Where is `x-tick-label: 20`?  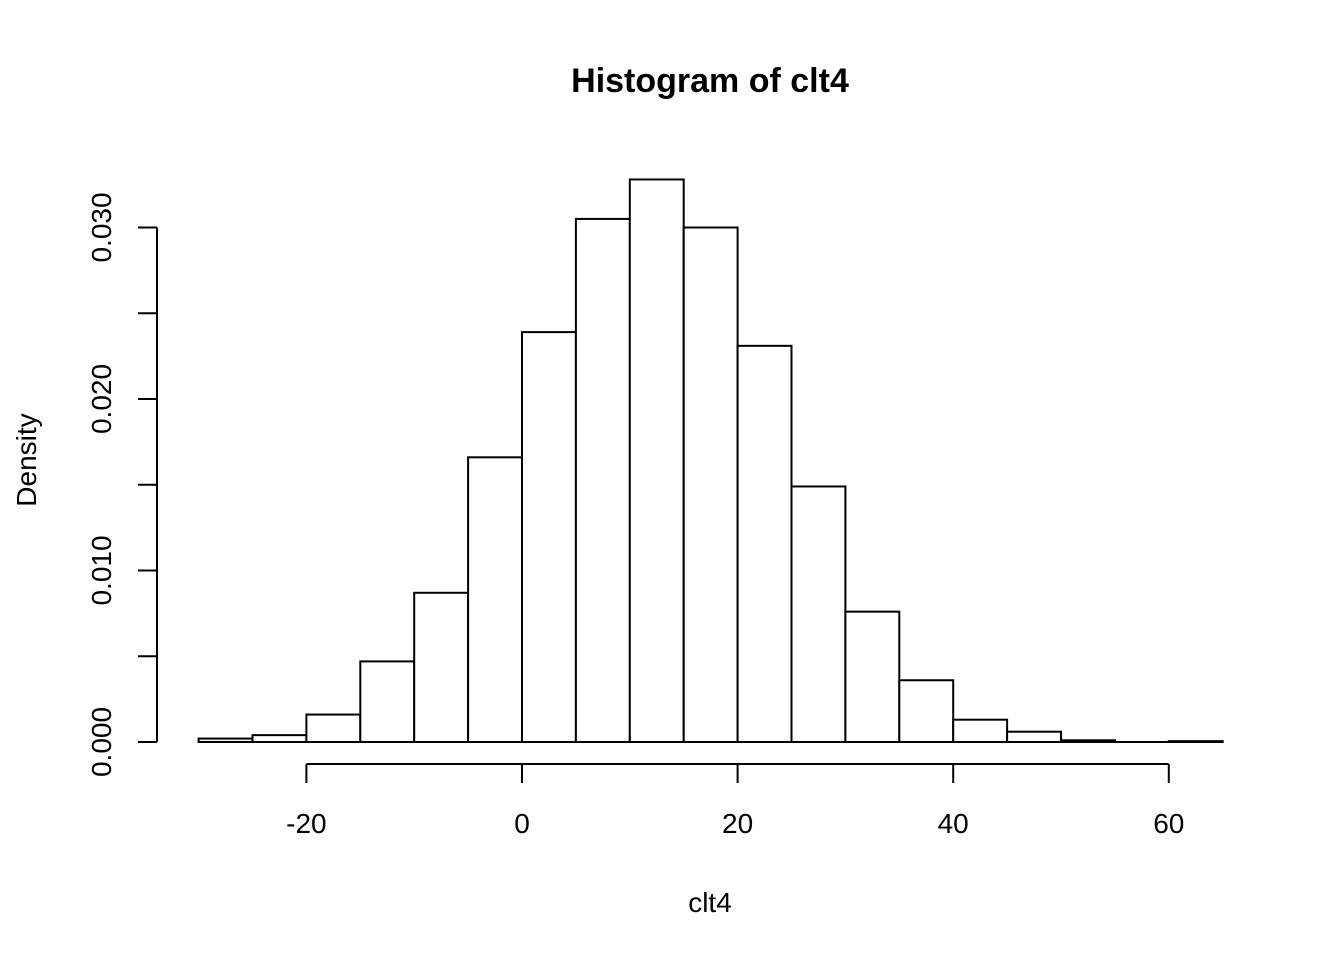
x-tick-label: 20 is located at coordinates (737, 823).